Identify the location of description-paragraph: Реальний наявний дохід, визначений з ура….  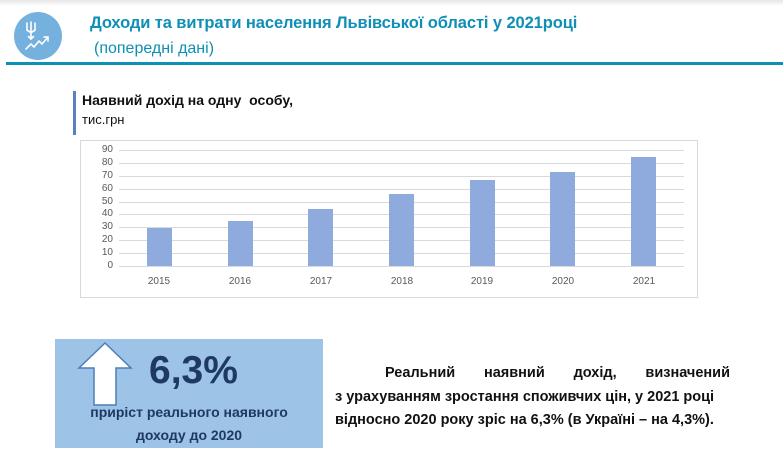
(532, 397).